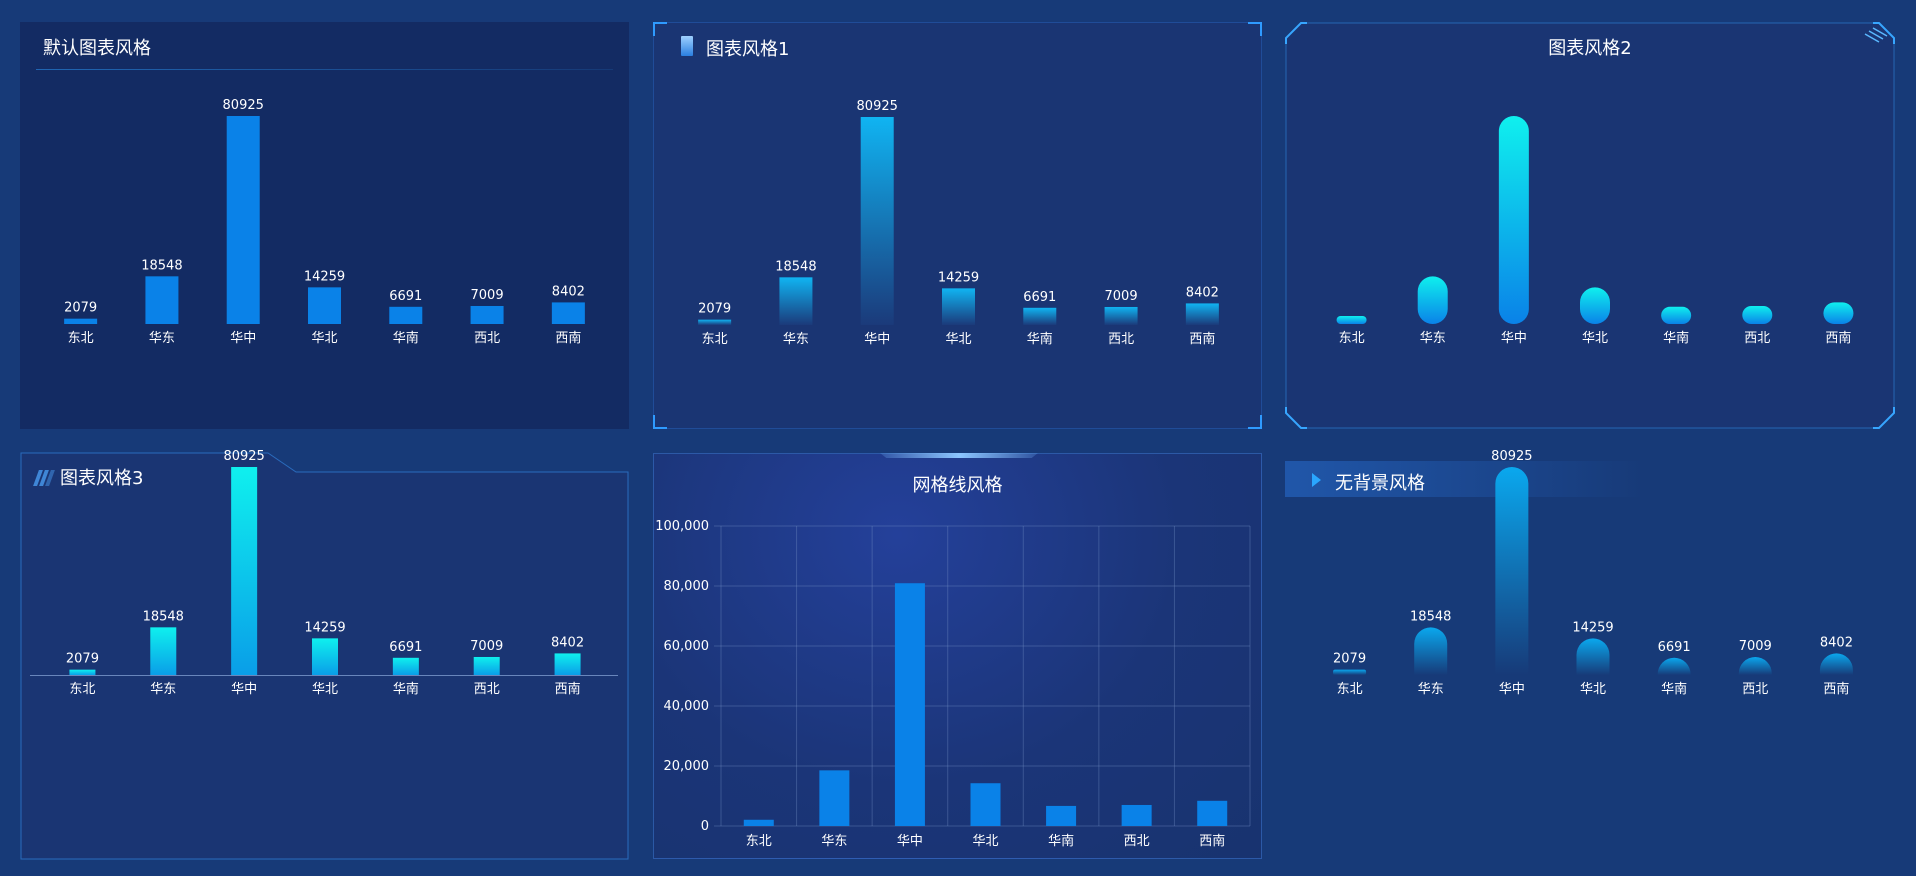 This screenshot has height=876, width=1916. Describe the element at coordinates (687, 46) in the screenshot. I see `title-marker-icon` at that location.